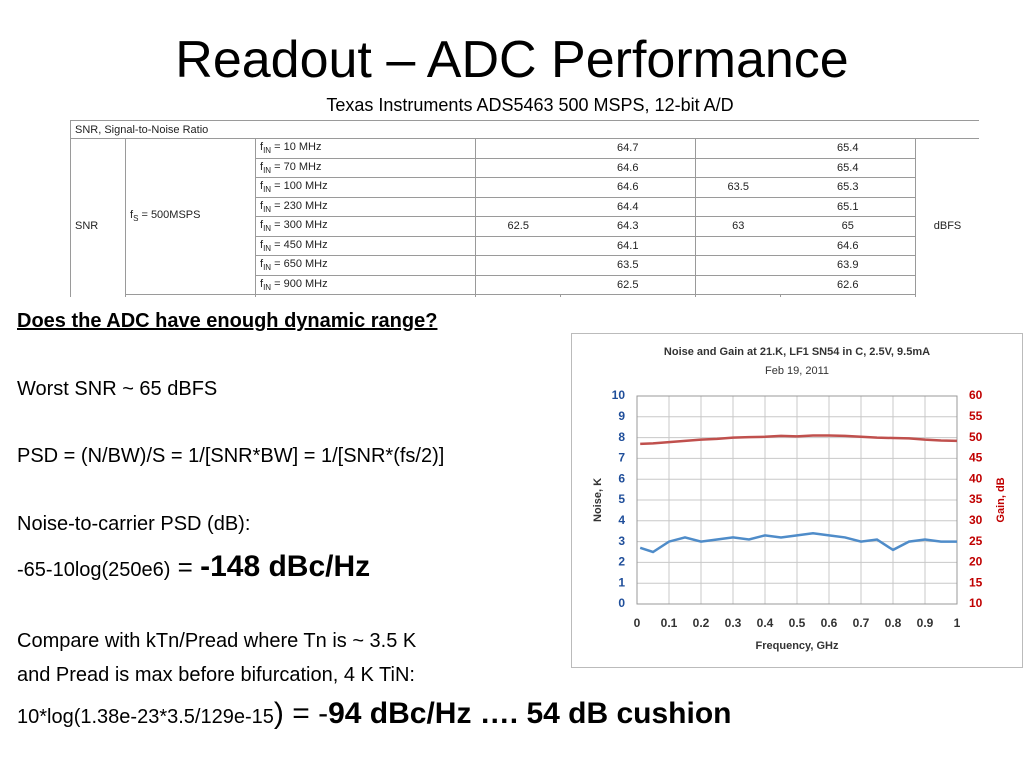 The image size is (1024, 768). I want to click on value-cell: 63.9, so click(848, 265).